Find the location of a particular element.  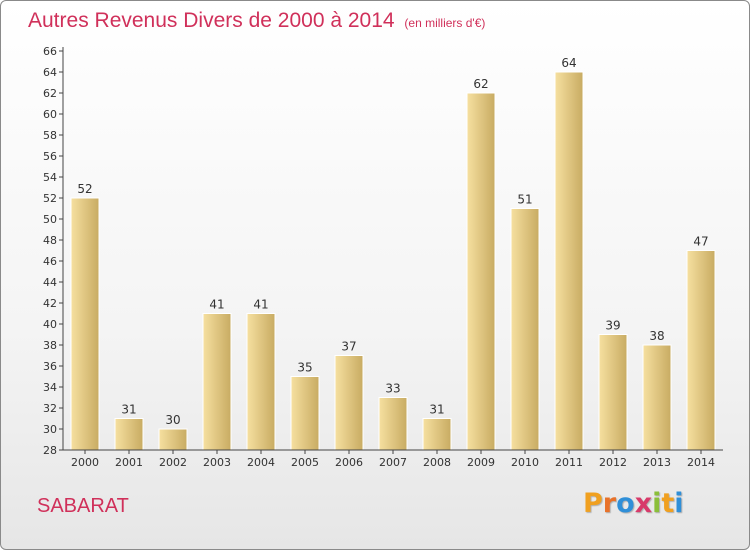

x-tick-label-2006: 2006 is located at coordinates (349, 462).